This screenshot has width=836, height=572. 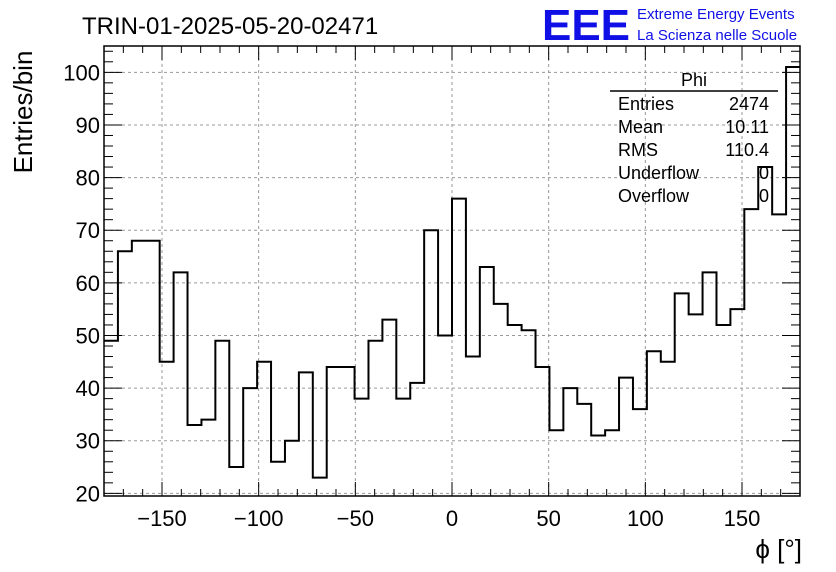 What do you see at coordinates (646, 104) in the screenshot?
I see `stats-label: Entries` at bounding box center [646, 104].